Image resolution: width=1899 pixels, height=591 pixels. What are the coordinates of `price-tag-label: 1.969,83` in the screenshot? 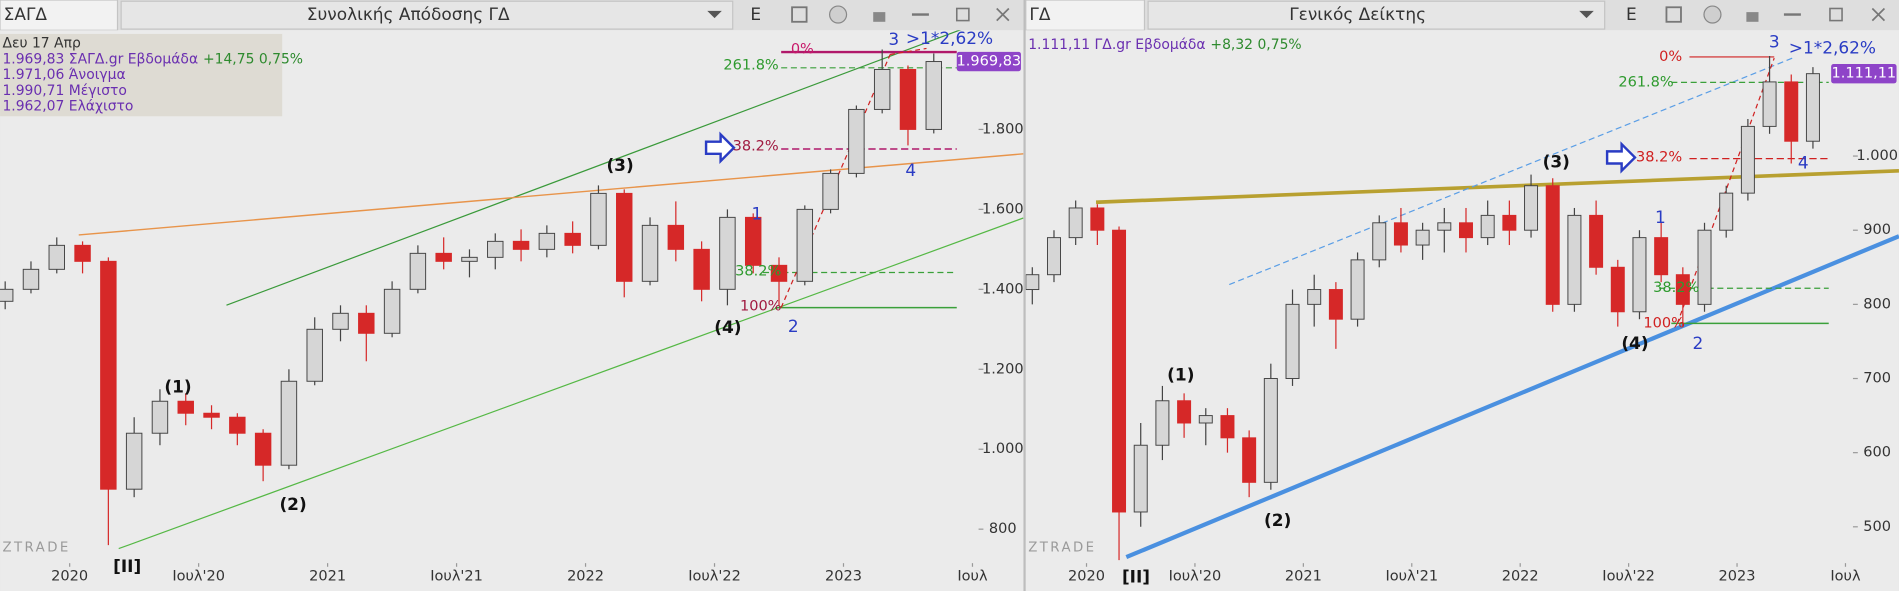 It's located at (989, 62).